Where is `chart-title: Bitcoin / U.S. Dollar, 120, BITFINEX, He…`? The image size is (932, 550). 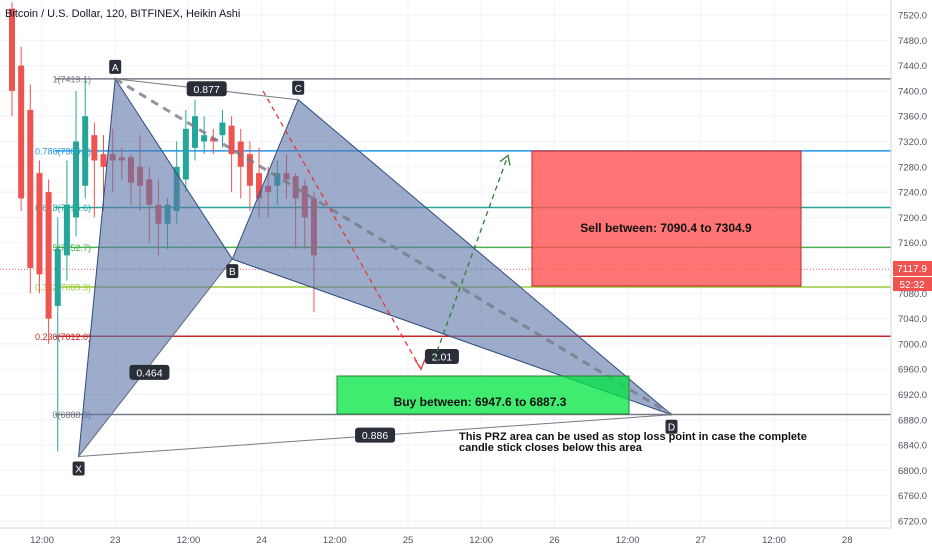 chart-title: Bitcoin / U.S. Dollar, 120, BITFINEX, He… is located at coordinates (122, 14).